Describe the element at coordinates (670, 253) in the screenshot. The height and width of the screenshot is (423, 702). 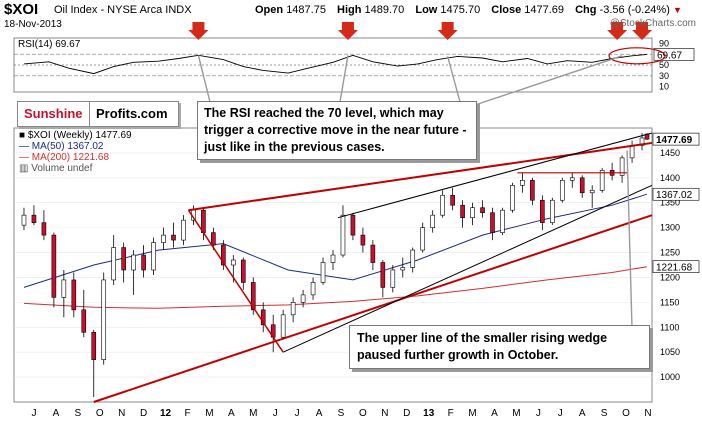
I see `price-tick-label: 1250` at that location.